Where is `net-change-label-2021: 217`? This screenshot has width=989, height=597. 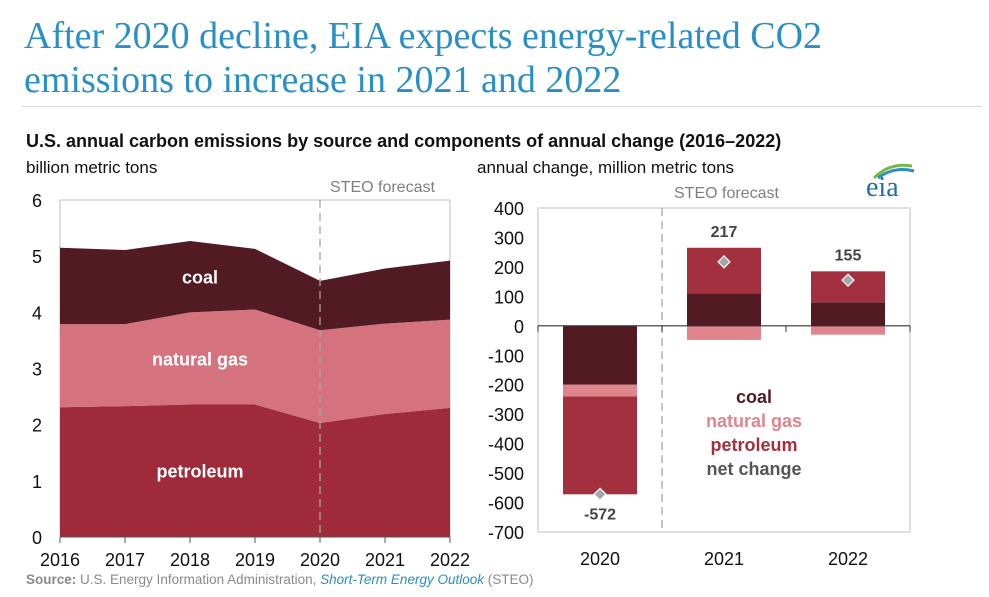 net-change-label-2021: 217 is located at coordinates (724, 232).